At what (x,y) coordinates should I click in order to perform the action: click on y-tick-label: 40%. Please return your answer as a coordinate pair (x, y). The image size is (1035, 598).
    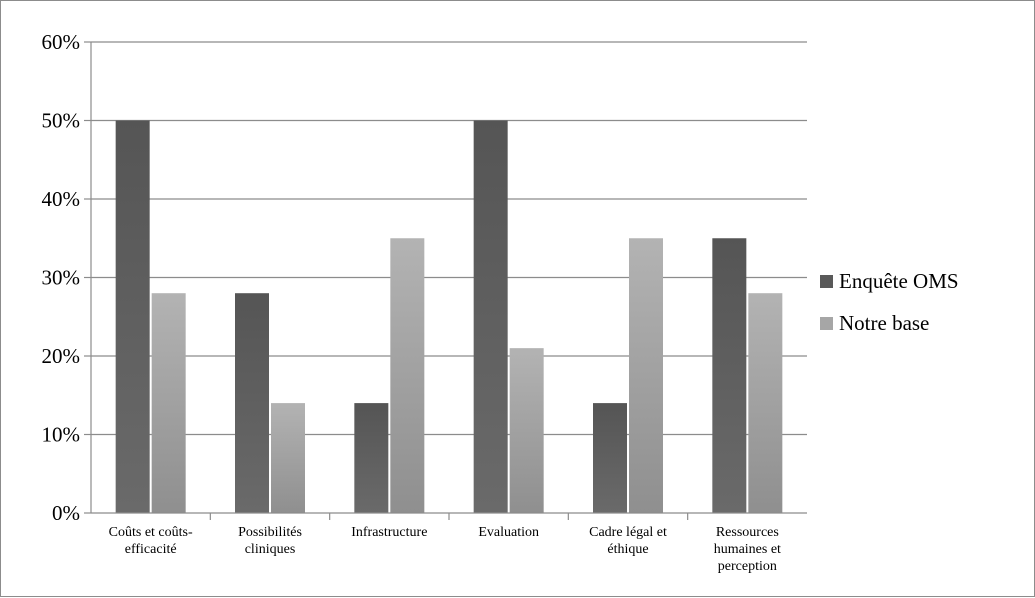
    Looking at the image, I should click on (61, 199).